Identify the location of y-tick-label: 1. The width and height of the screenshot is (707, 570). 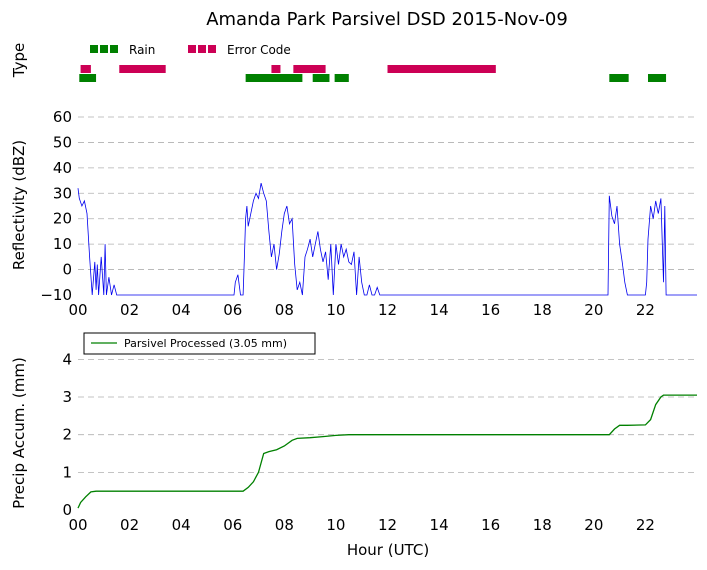
(67, 472).